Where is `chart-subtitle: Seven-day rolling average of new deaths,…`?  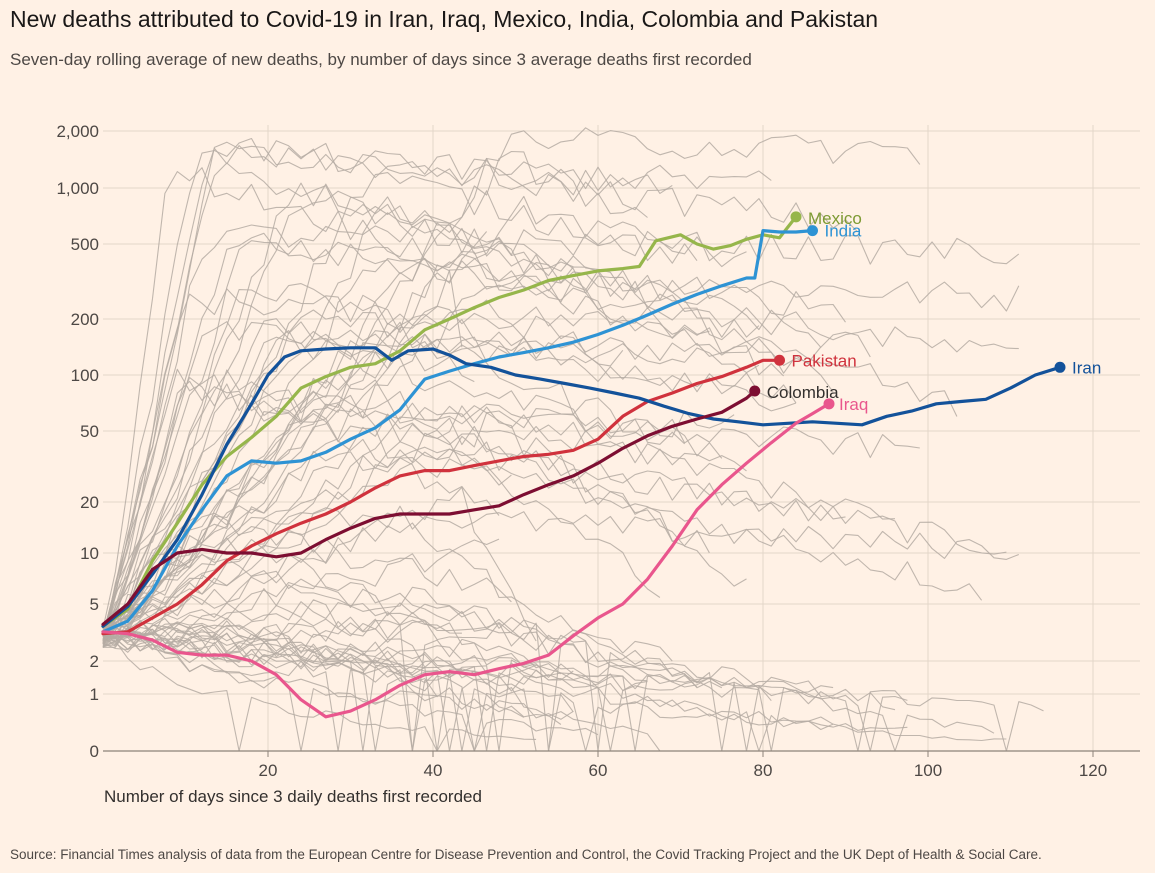 chart-subtitle: Seven-day rolling average of new deaths,… is located at coordinates (381, 59).